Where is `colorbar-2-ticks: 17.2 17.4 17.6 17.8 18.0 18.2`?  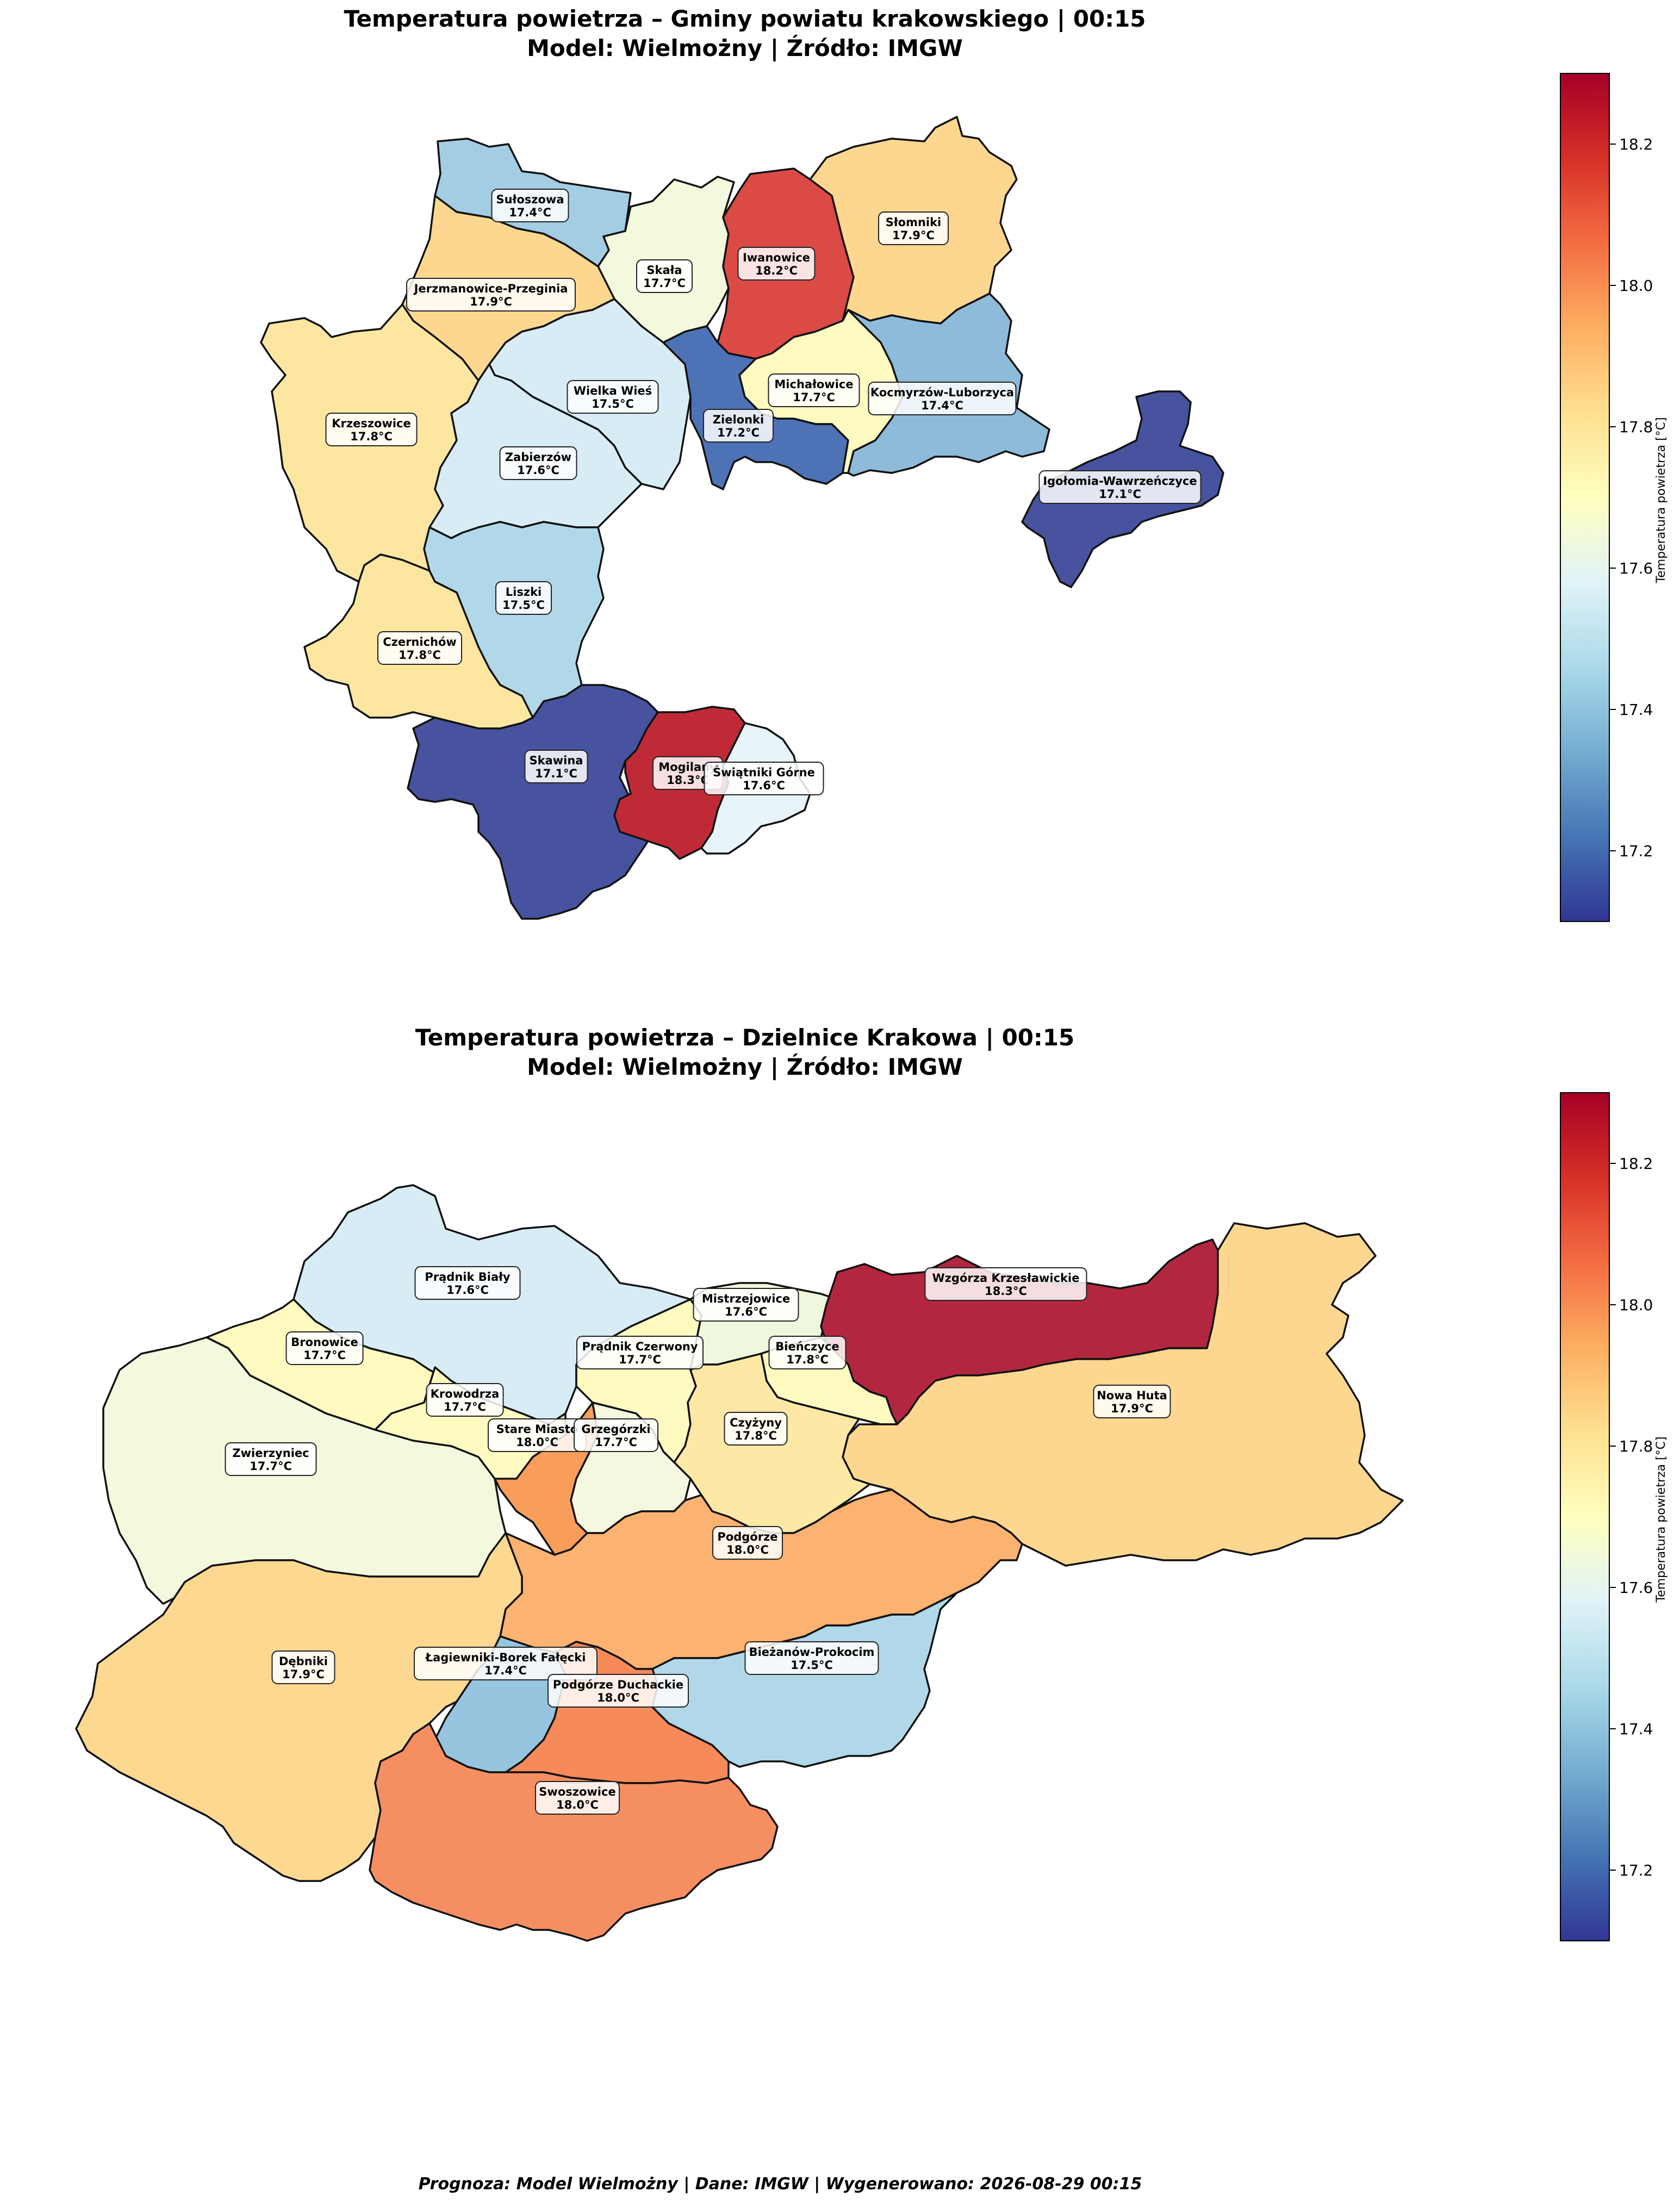 colorbar-2-ticks: 17.2 17.4 17.6 17.8 18.0 18.2 is located at coordinates (1631, 1517).